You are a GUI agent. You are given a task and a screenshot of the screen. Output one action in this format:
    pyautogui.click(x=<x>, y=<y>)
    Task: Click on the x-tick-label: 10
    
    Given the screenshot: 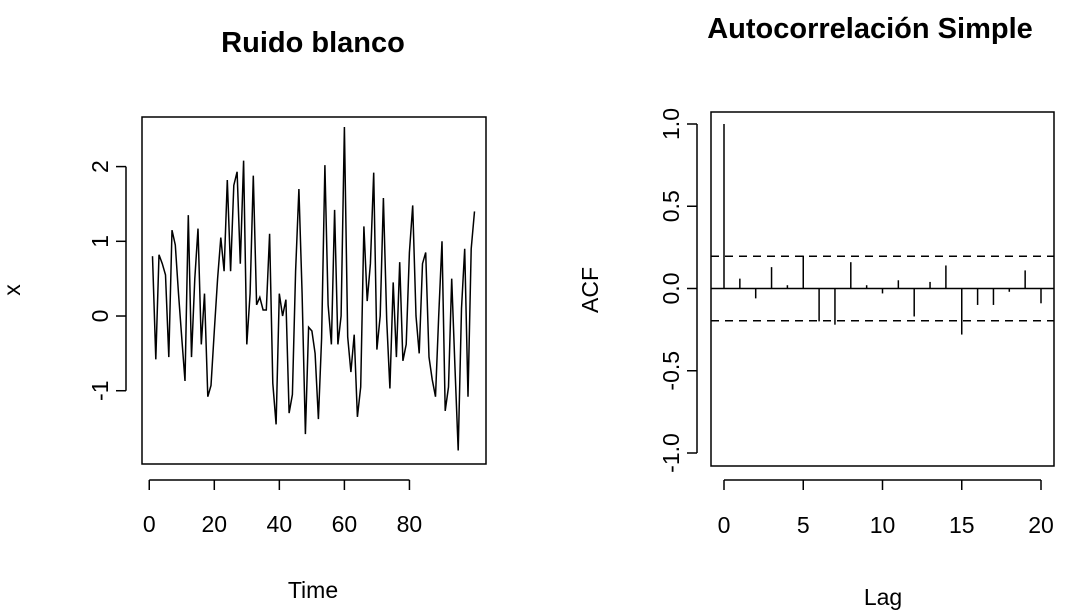 What is the action you would take?
    pyautogui.click(x=883, y=525)
    